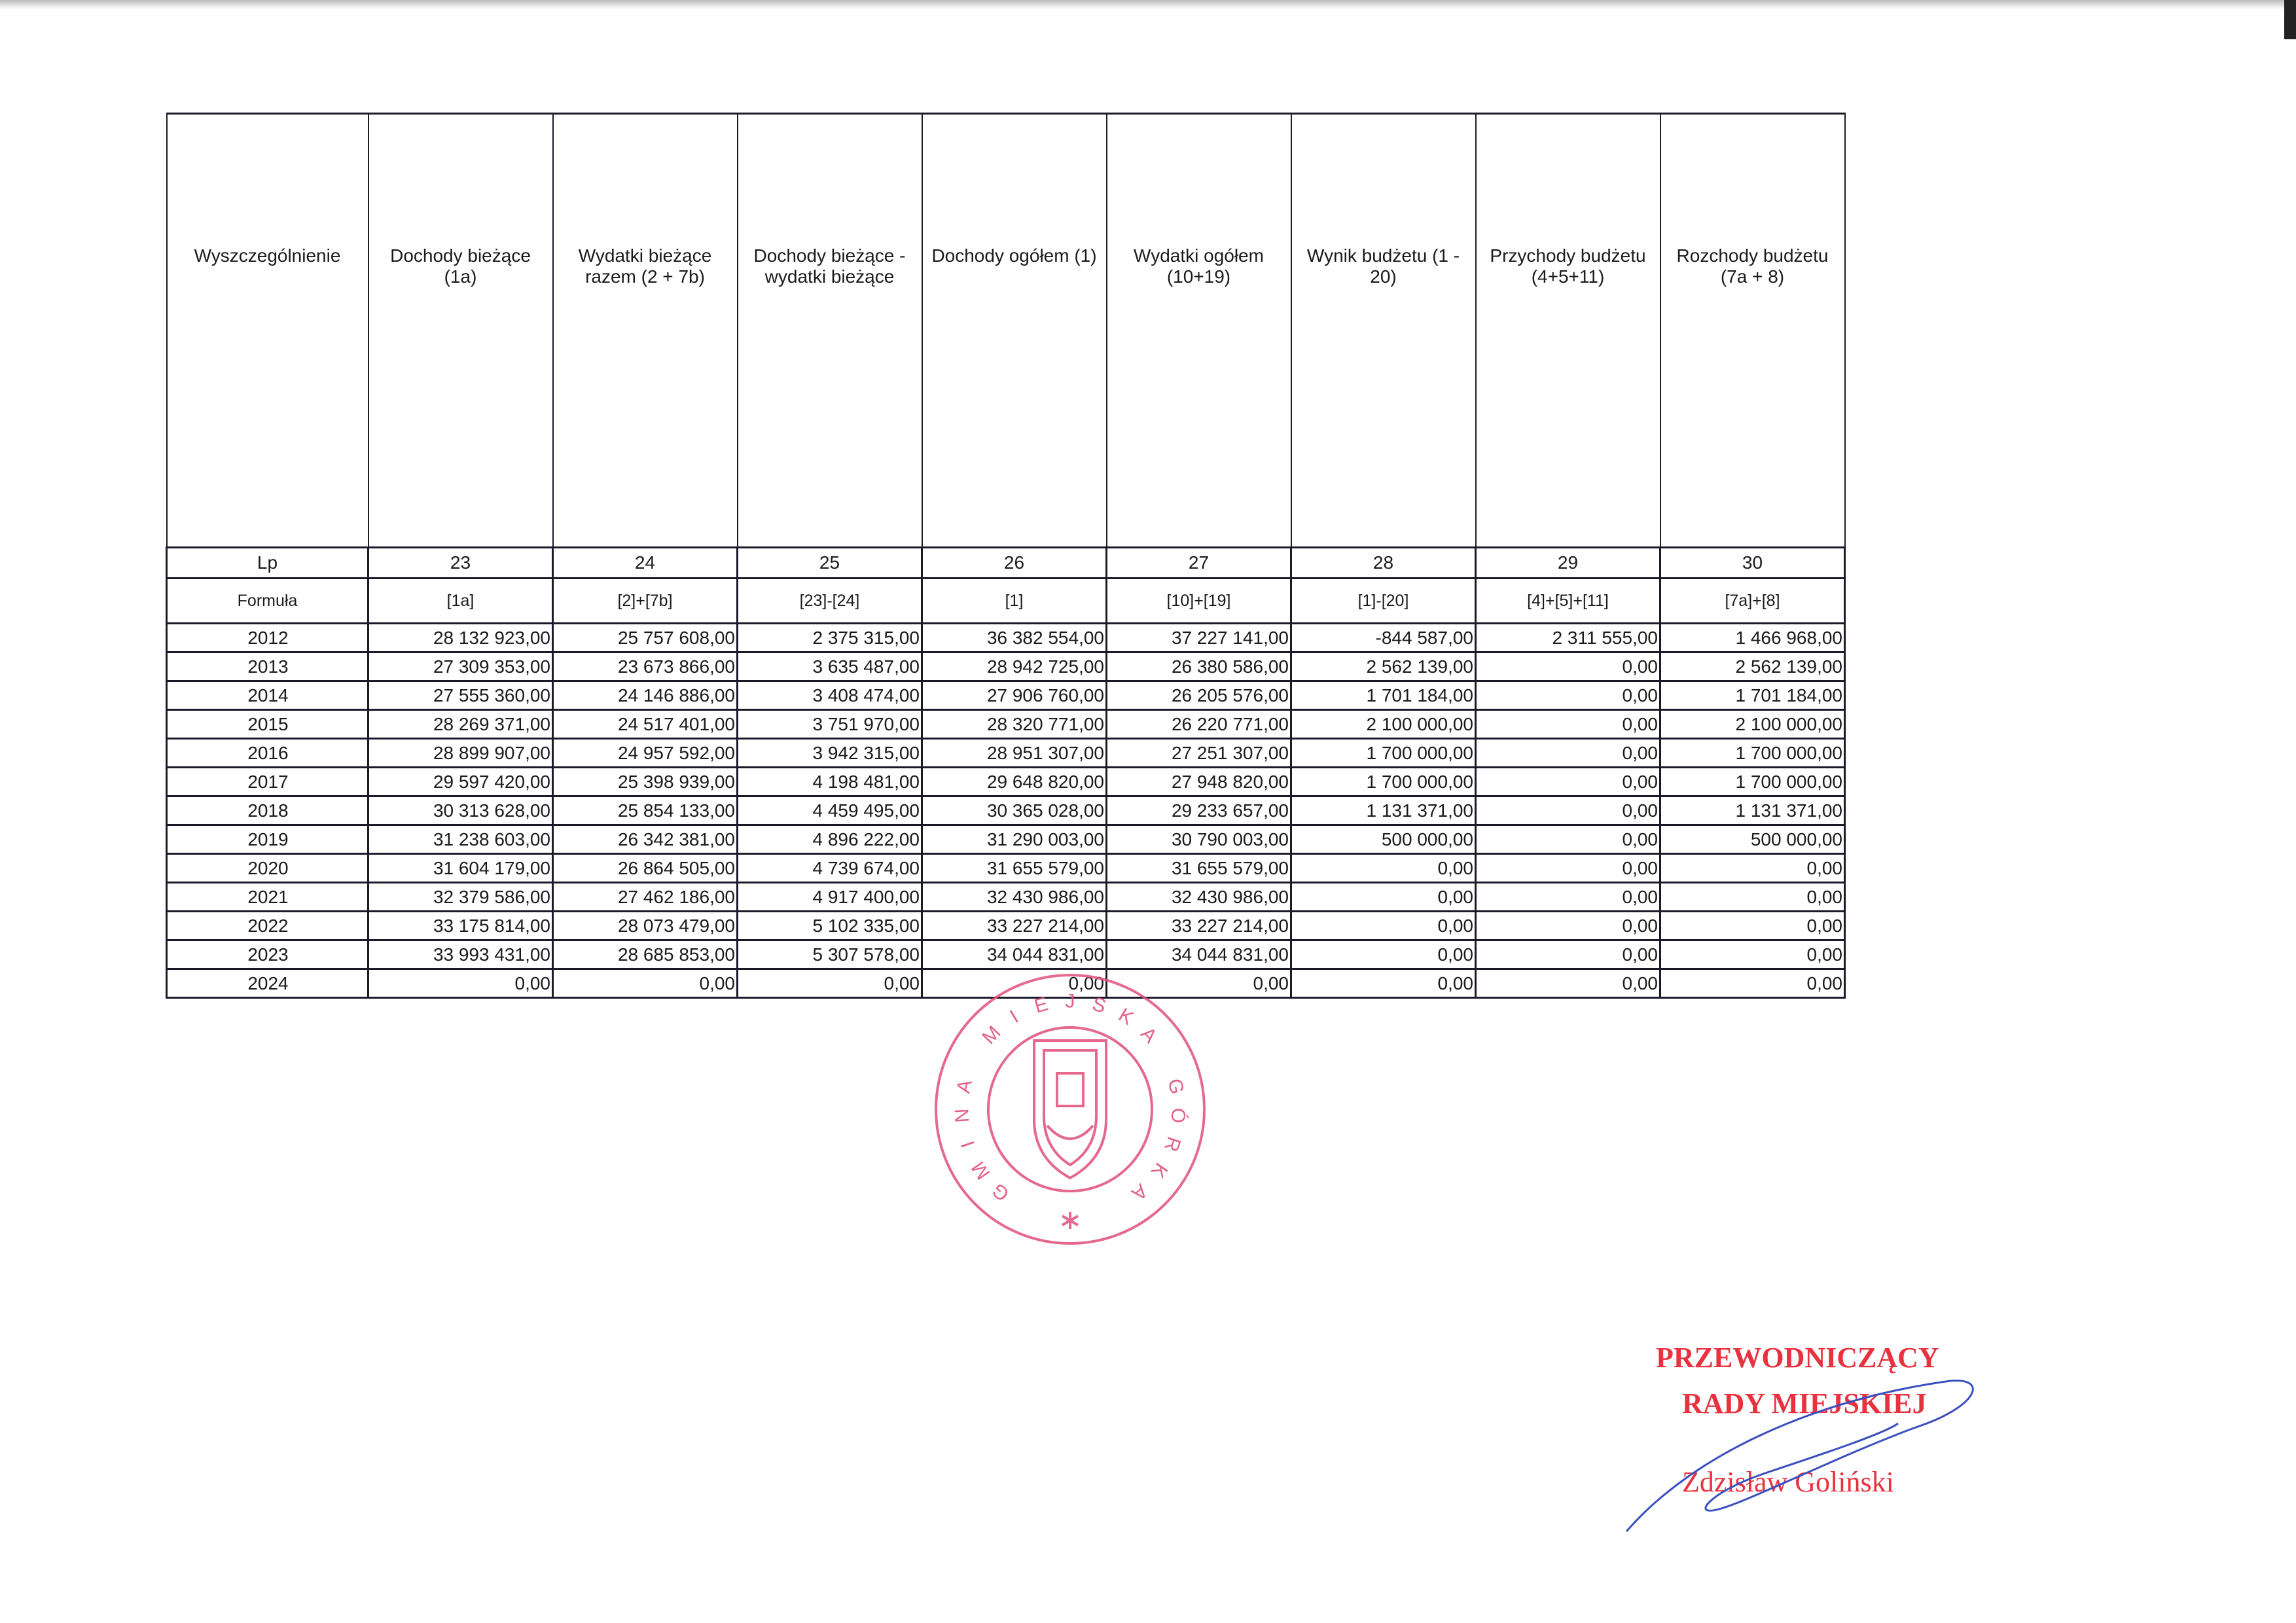  Describe the element at coordinates (829, 954) in the screenshot. I see `table-cell: 5 307 578,00` at that location.